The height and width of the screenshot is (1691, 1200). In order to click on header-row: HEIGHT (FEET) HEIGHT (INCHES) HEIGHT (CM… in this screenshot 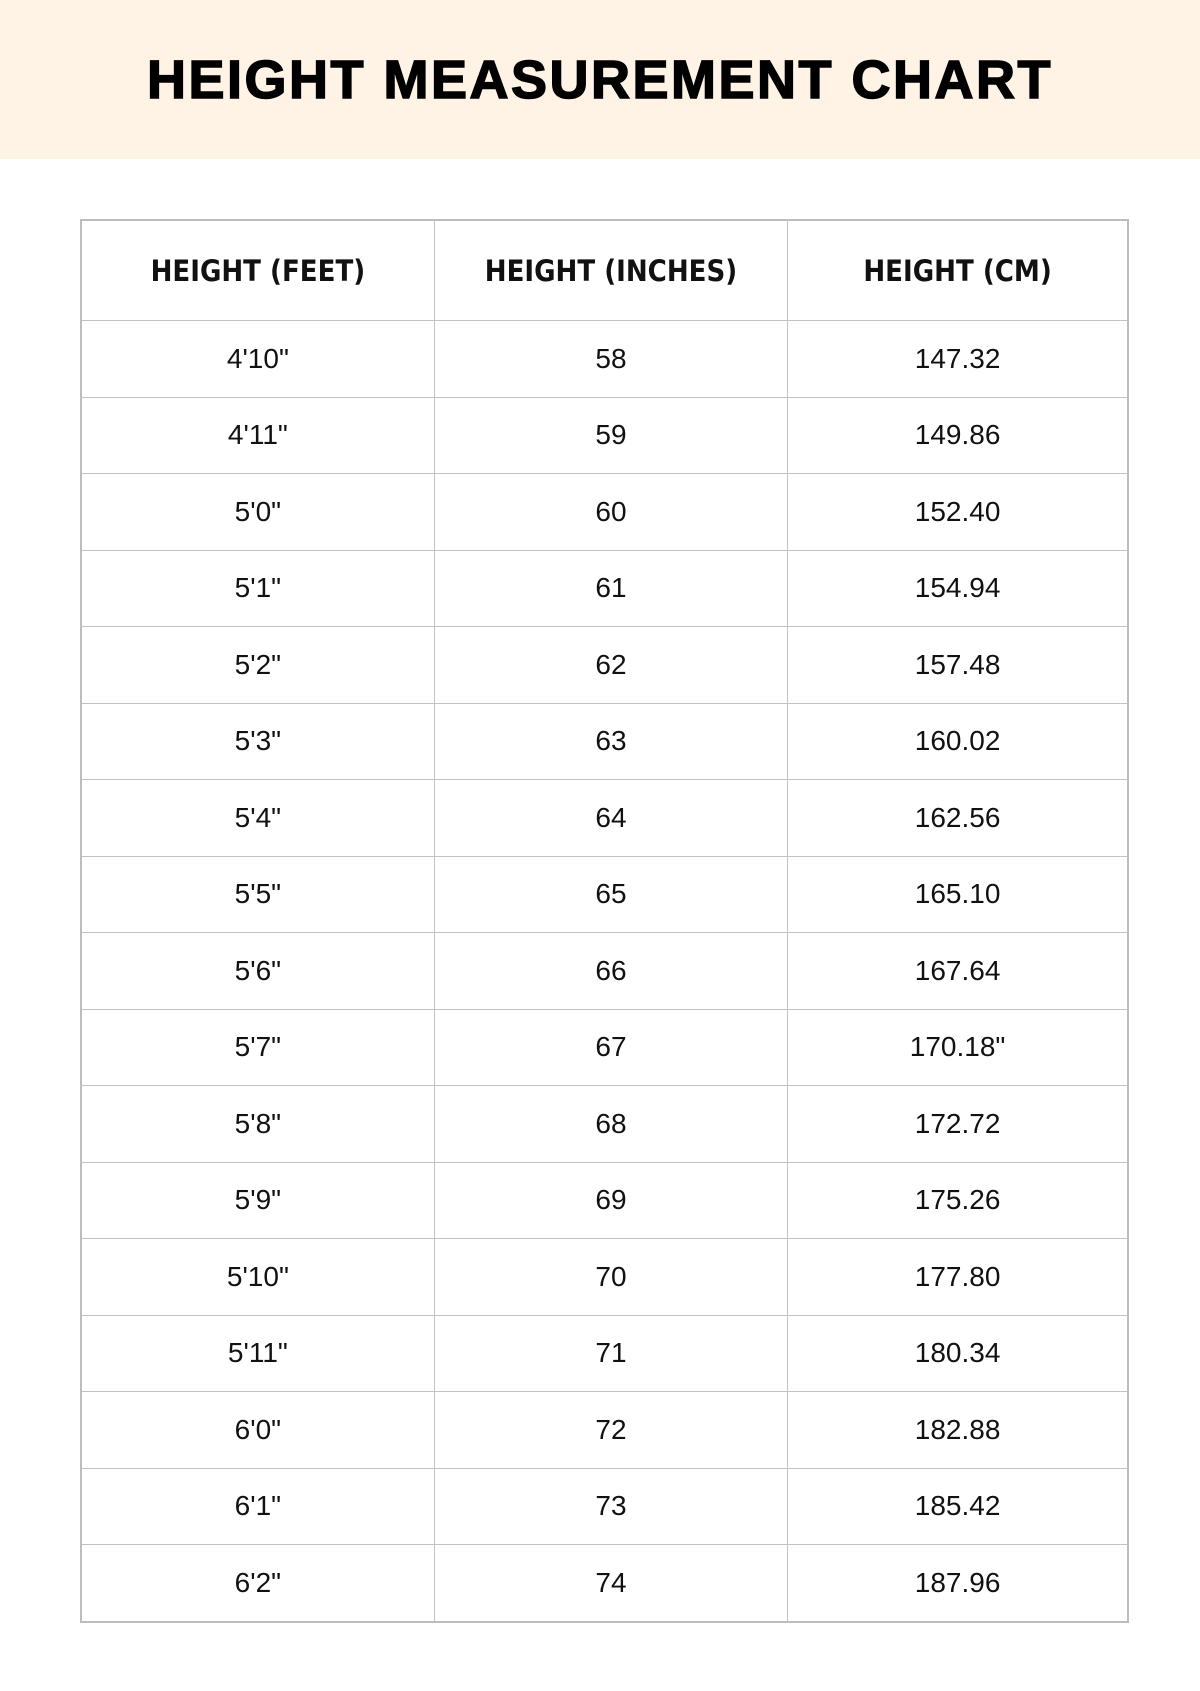, I will do `click(604, 270)`.